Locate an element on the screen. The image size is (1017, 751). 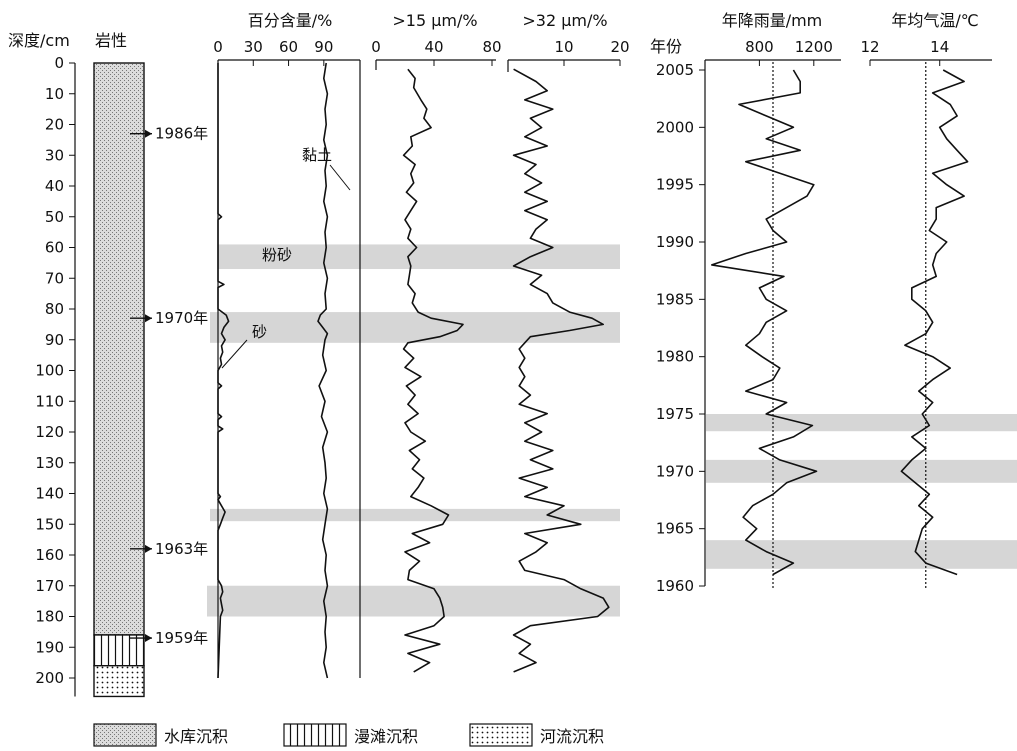
depth-tick-label: 120 is located at coordinates (49, 432).